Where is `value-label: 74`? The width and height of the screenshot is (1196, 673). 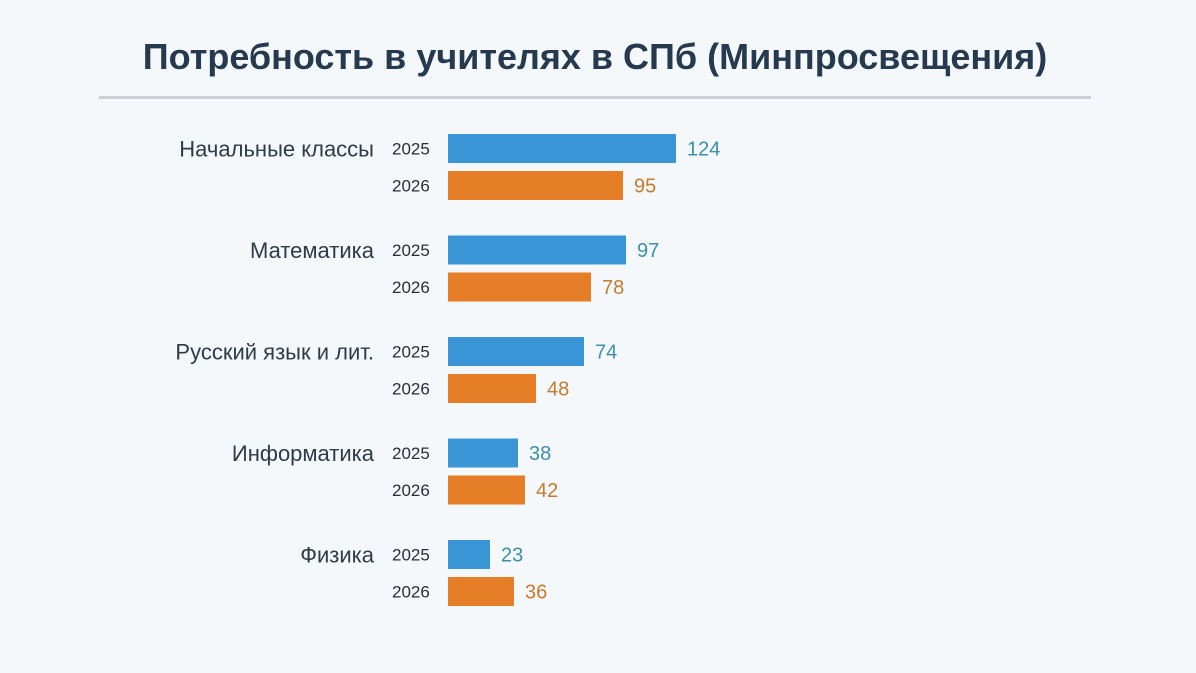 value-label: 74 is located at coordinates (606, 353).